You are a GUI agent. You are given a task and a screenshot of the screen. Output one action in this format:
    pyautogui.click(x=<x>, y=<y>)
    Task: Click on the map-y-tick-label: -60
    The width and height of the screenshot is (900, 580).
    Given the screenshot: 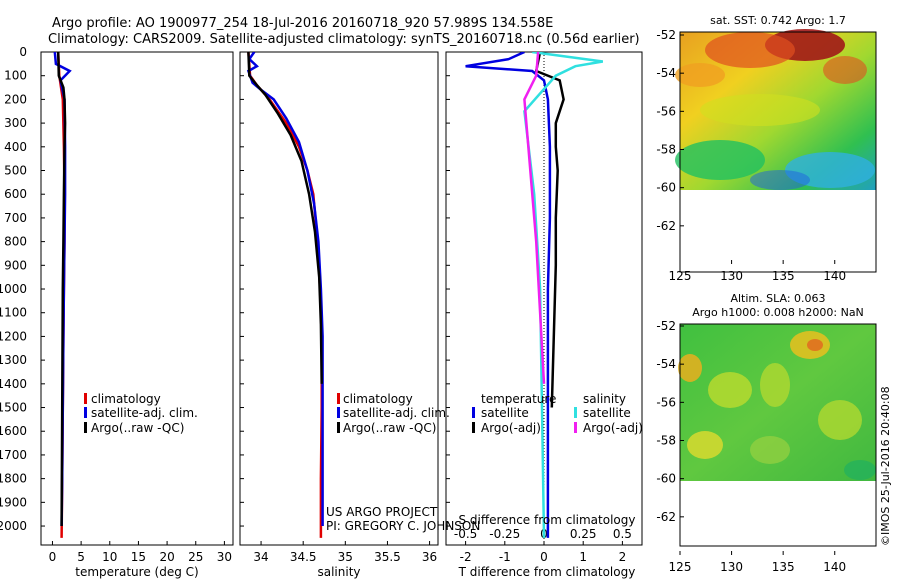 What is the action you would take?
    pyautogui.click(x=666, y=188)
    